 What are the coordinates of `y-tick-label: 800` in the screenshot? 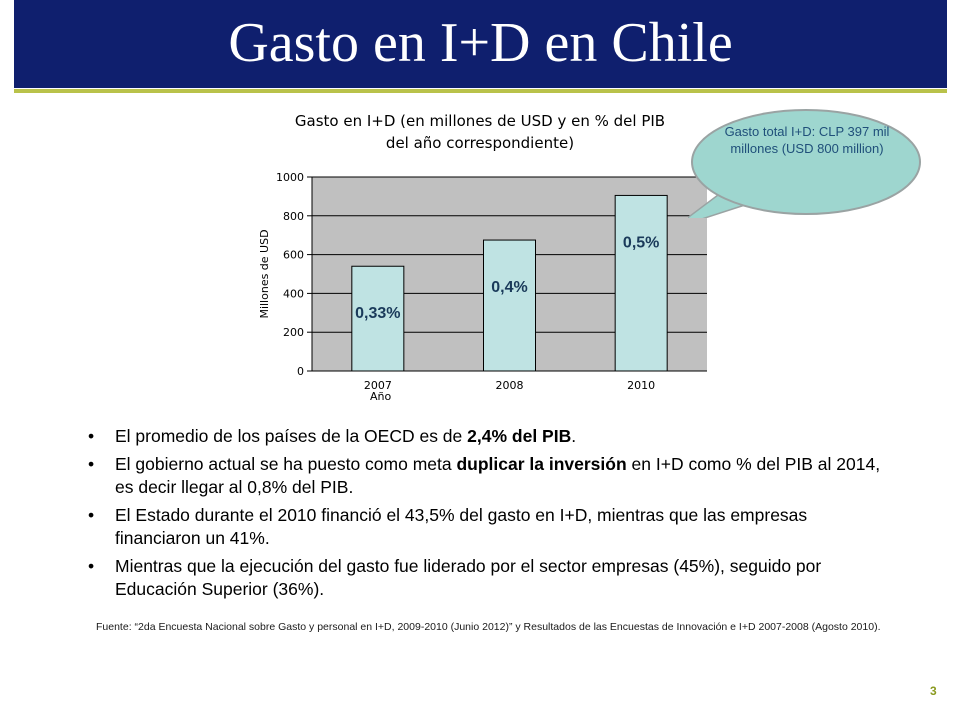 It's located at (293, 216).